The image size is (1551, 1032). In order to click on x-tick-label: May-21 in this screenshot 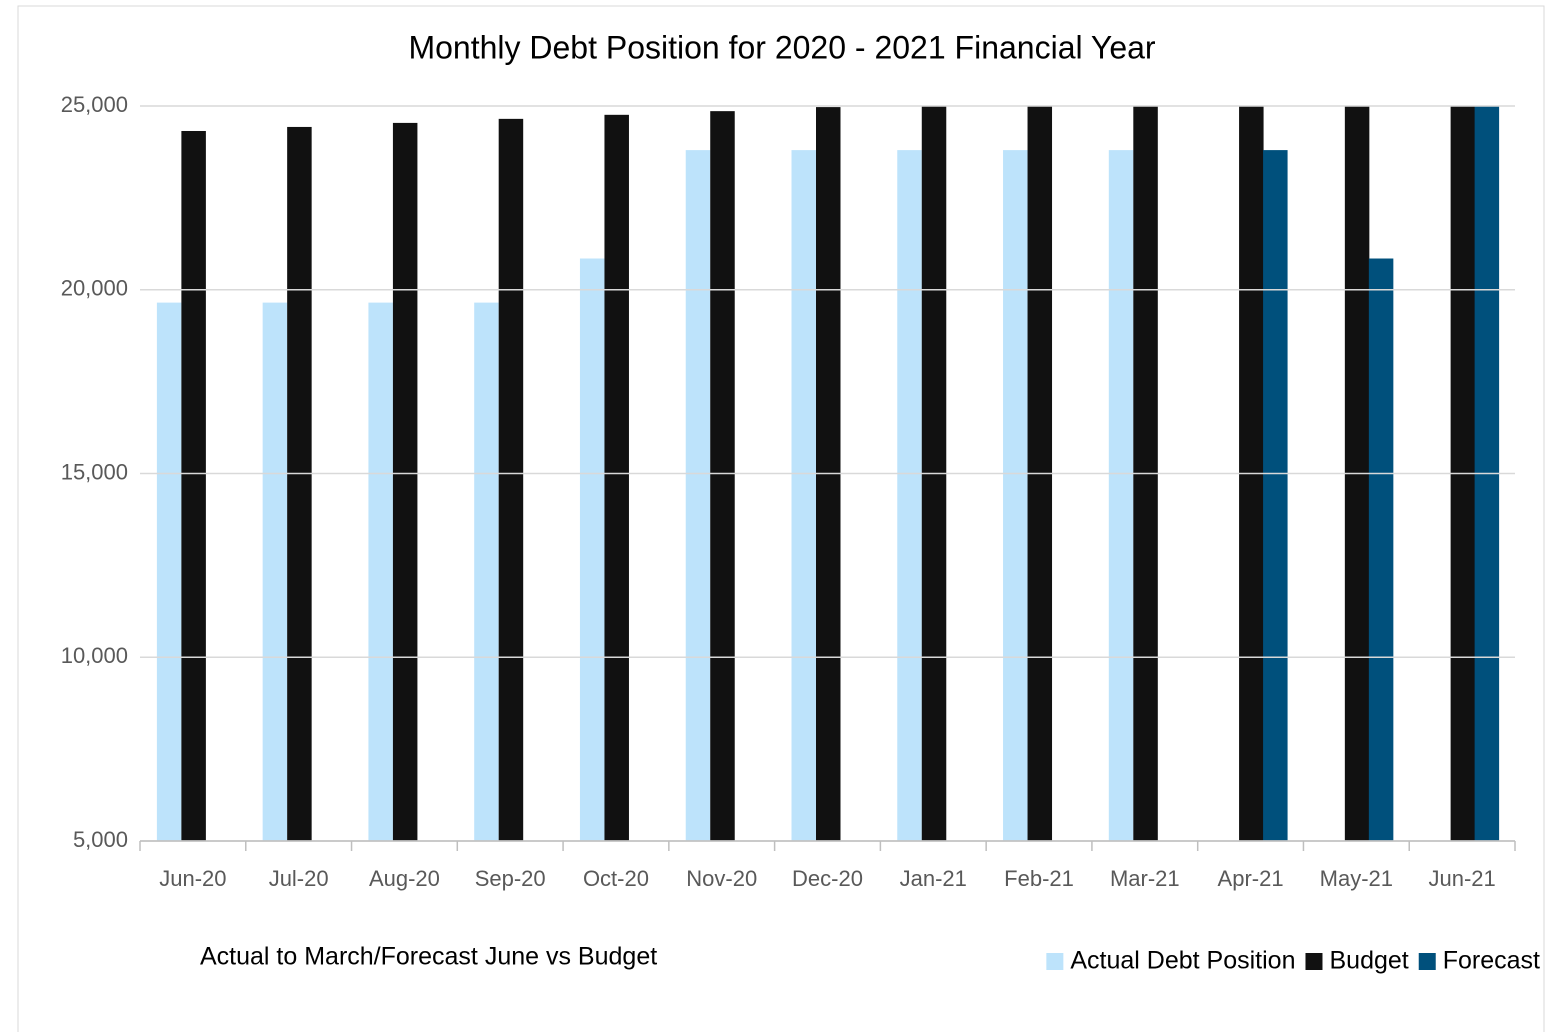, I will do `click(1356, 878)`.